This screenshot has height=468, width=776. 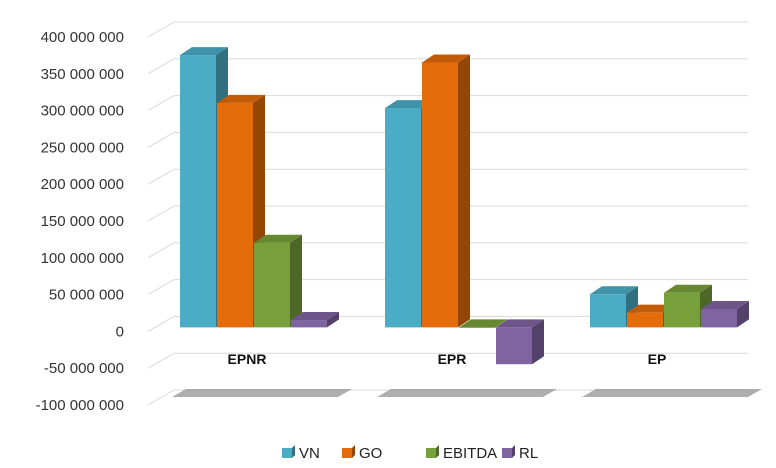 What do you see at coordinates (82, 258) in the screenshot?
I see `y-tick-label: 100 000 000` at bounding box center [82, 258].